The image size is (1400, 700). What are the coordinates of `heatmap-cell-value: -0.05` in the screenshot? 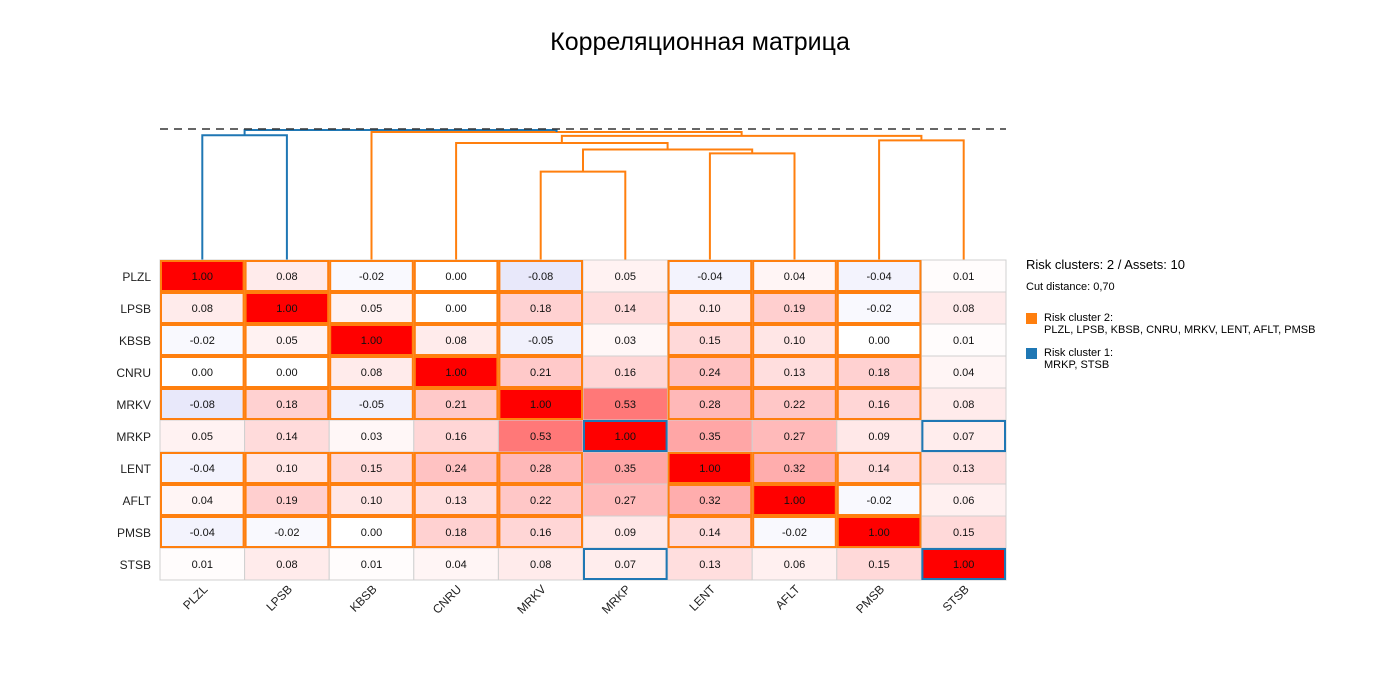 It's located at (371, 405).